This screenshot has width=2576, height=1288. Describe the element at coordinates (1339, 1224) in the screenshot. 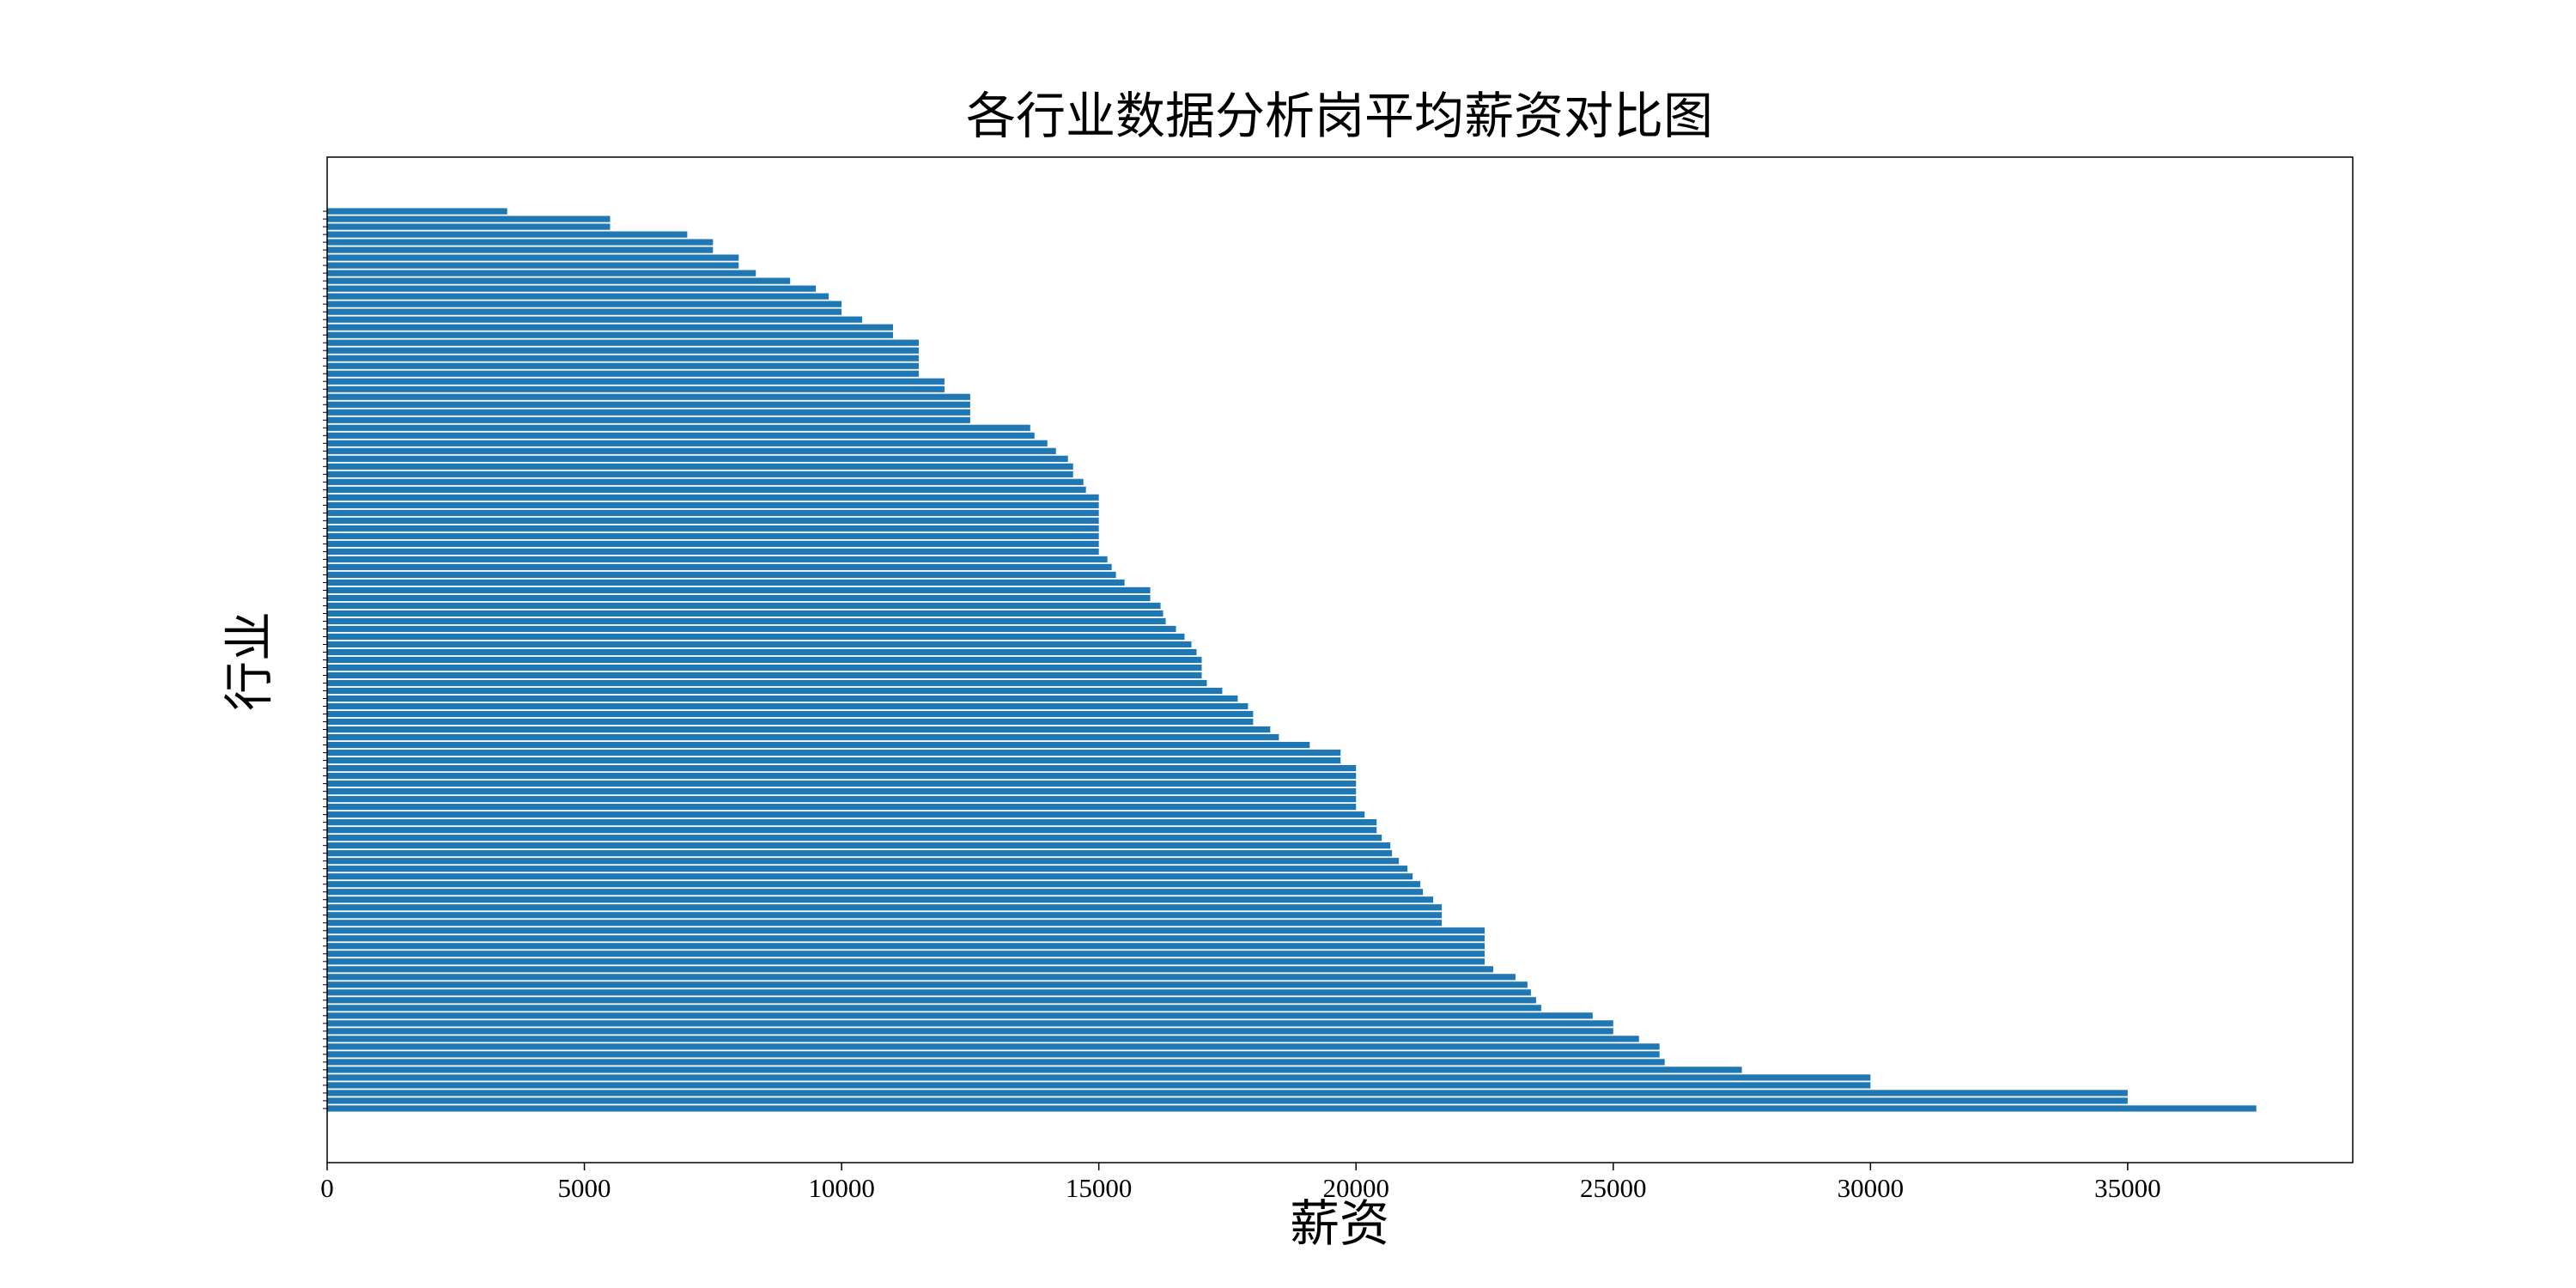

I see `x-axis-label: 薪资` at that location.